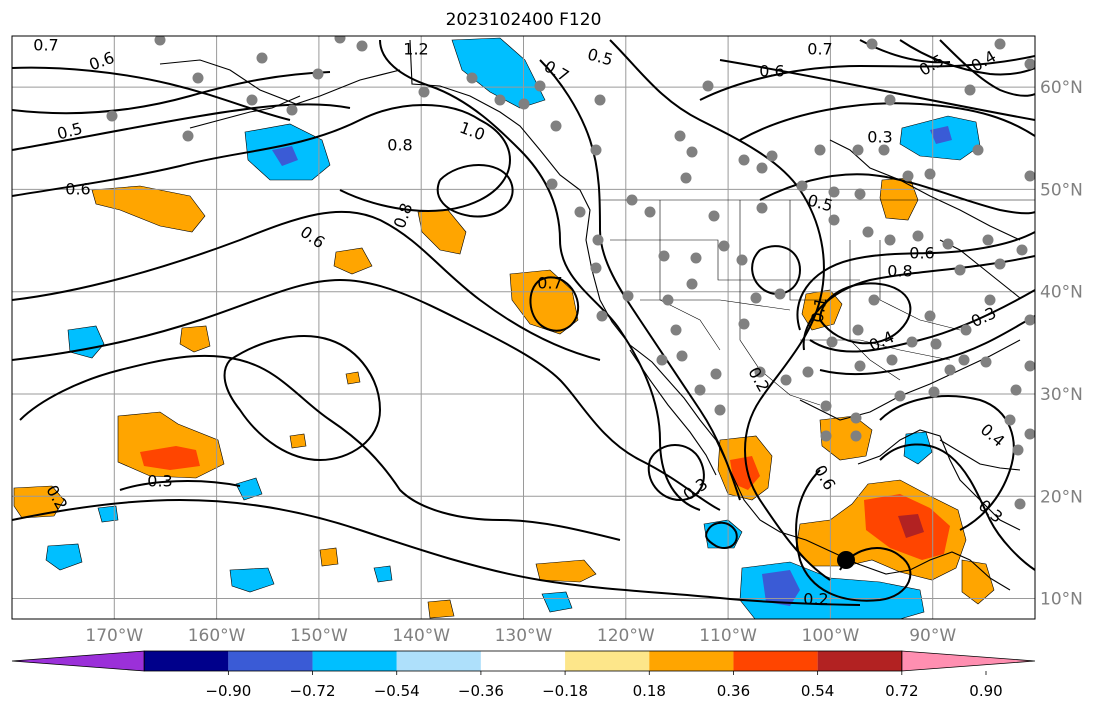  I want to click on contour-label: 0.6, so click(921, 253).